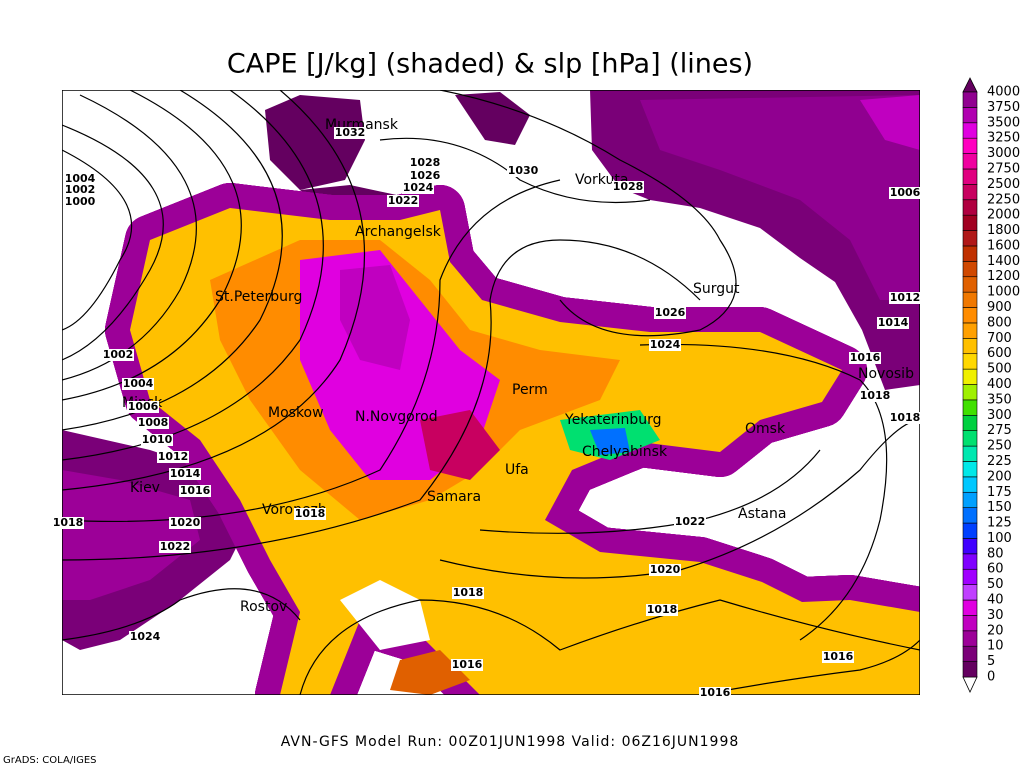 This screenshot has height=768, width=1024. I want to click on colorbar-label: 900, so click(999, 307).